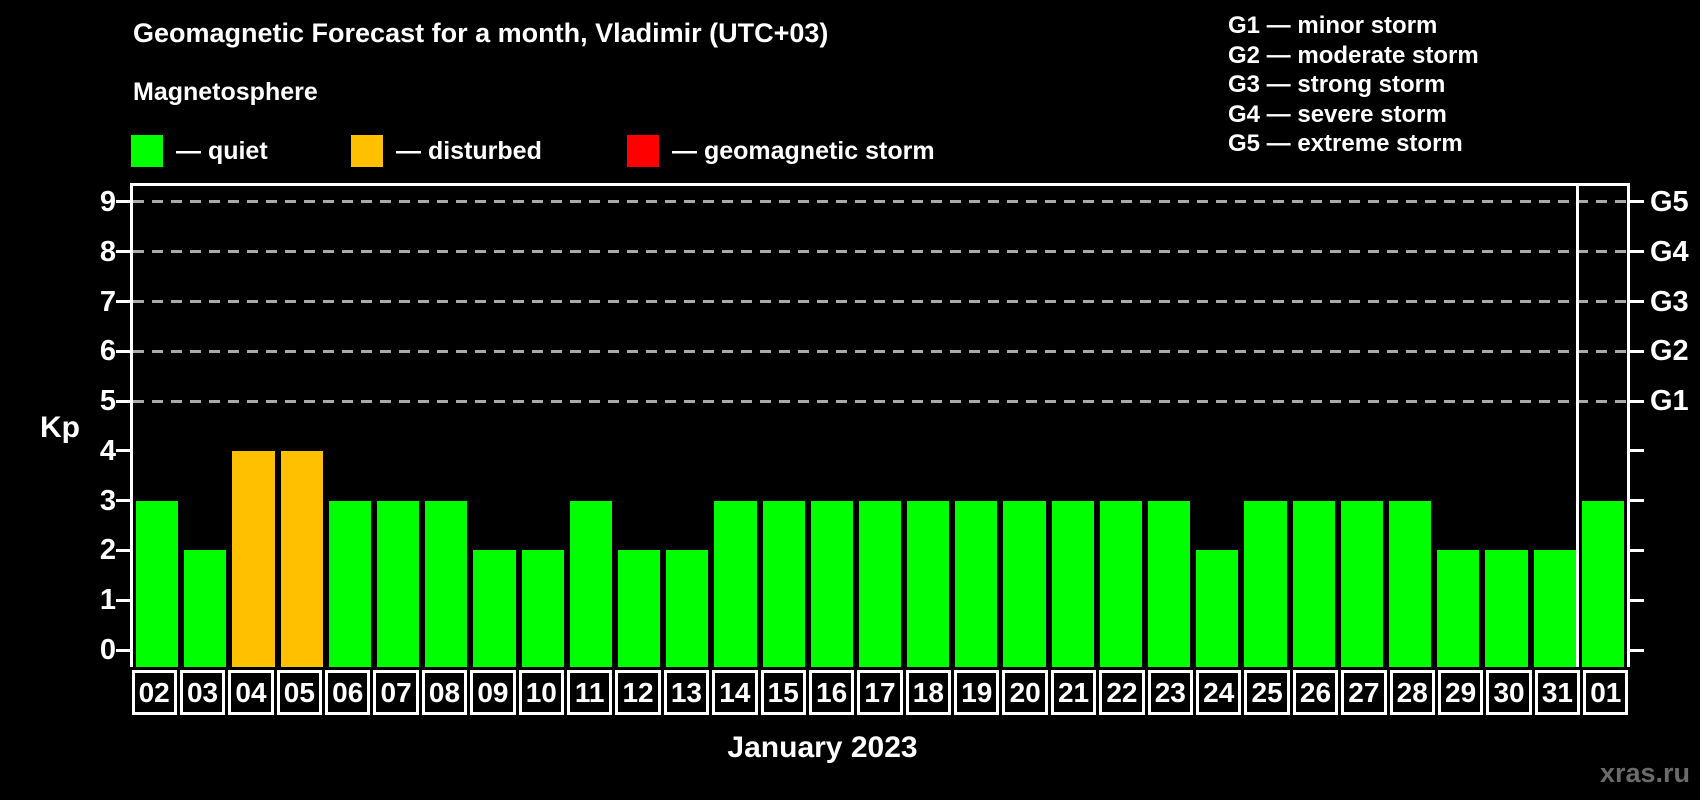 This screenshot has width=1700, height=800. What do you see at coordinates (1509, 692) in the screenshot?
I see `x-axis-day-label-30: 30` at bounding box center [1509, 692].